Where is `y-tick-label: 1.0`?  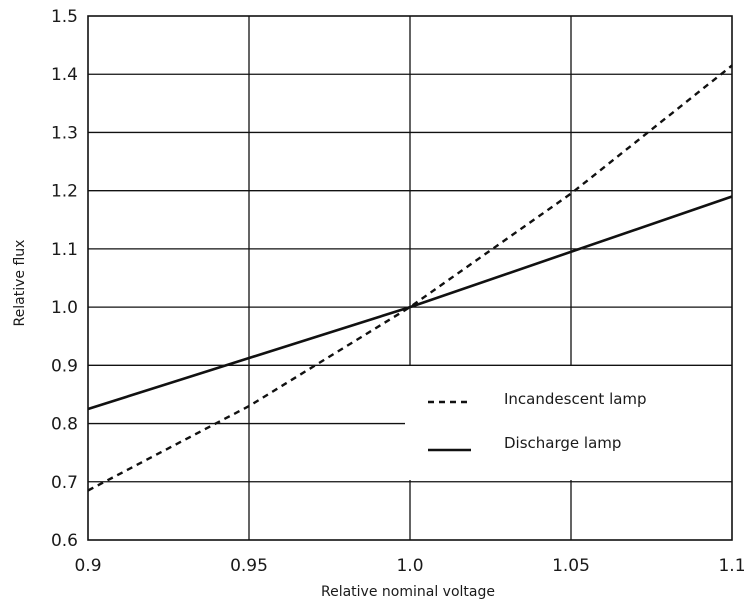 y-tick-label: 1.0 is located at coordinates (64, 308).